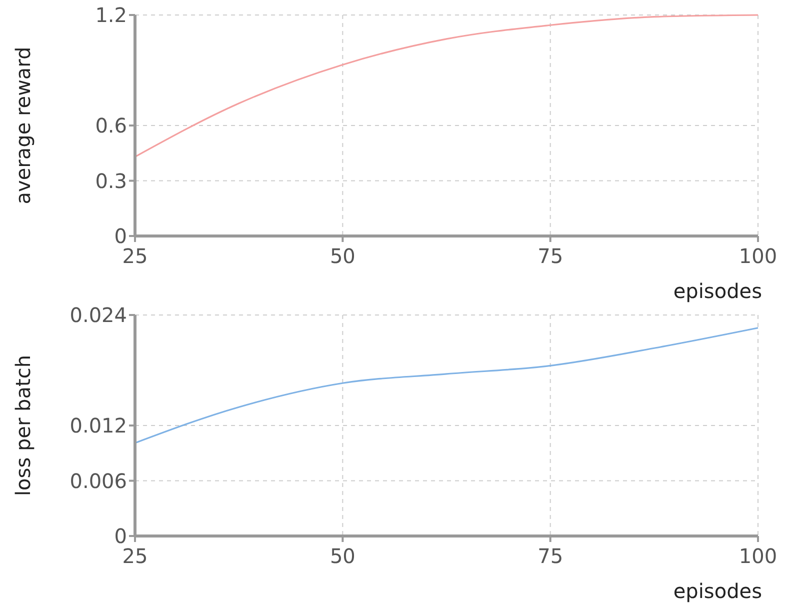 This screenshot has height=606, width=786. What do you see at coordinates (111, 180) in the screenshot?
I see `y-tick-label: 0.3` at bounding box center [111, 180].